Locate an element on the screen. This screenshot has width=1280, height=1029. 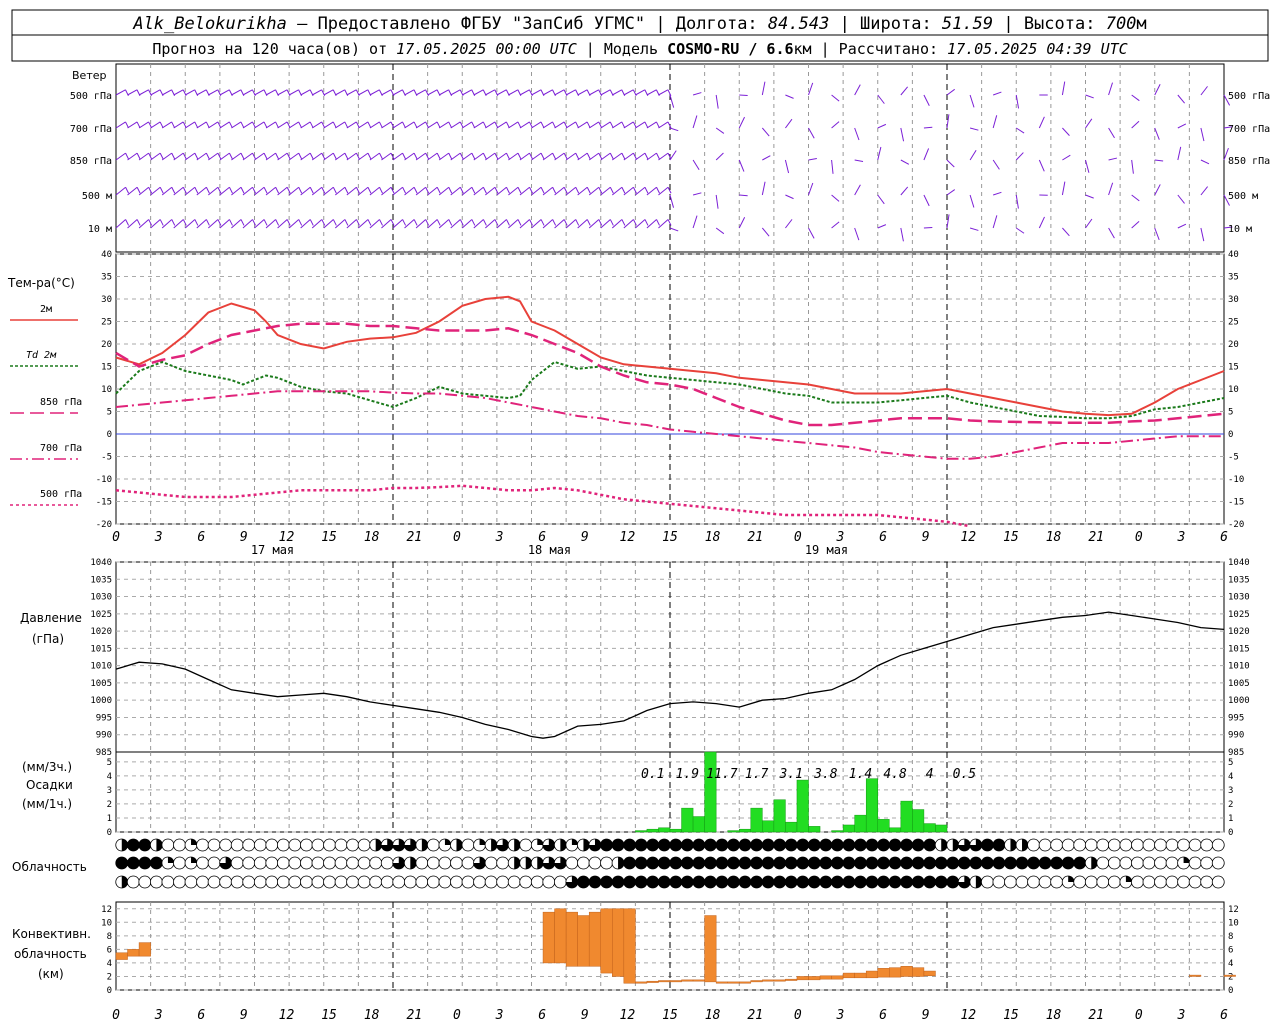
y-tick-label-right: -10 is located at coordinates (1236, 480).